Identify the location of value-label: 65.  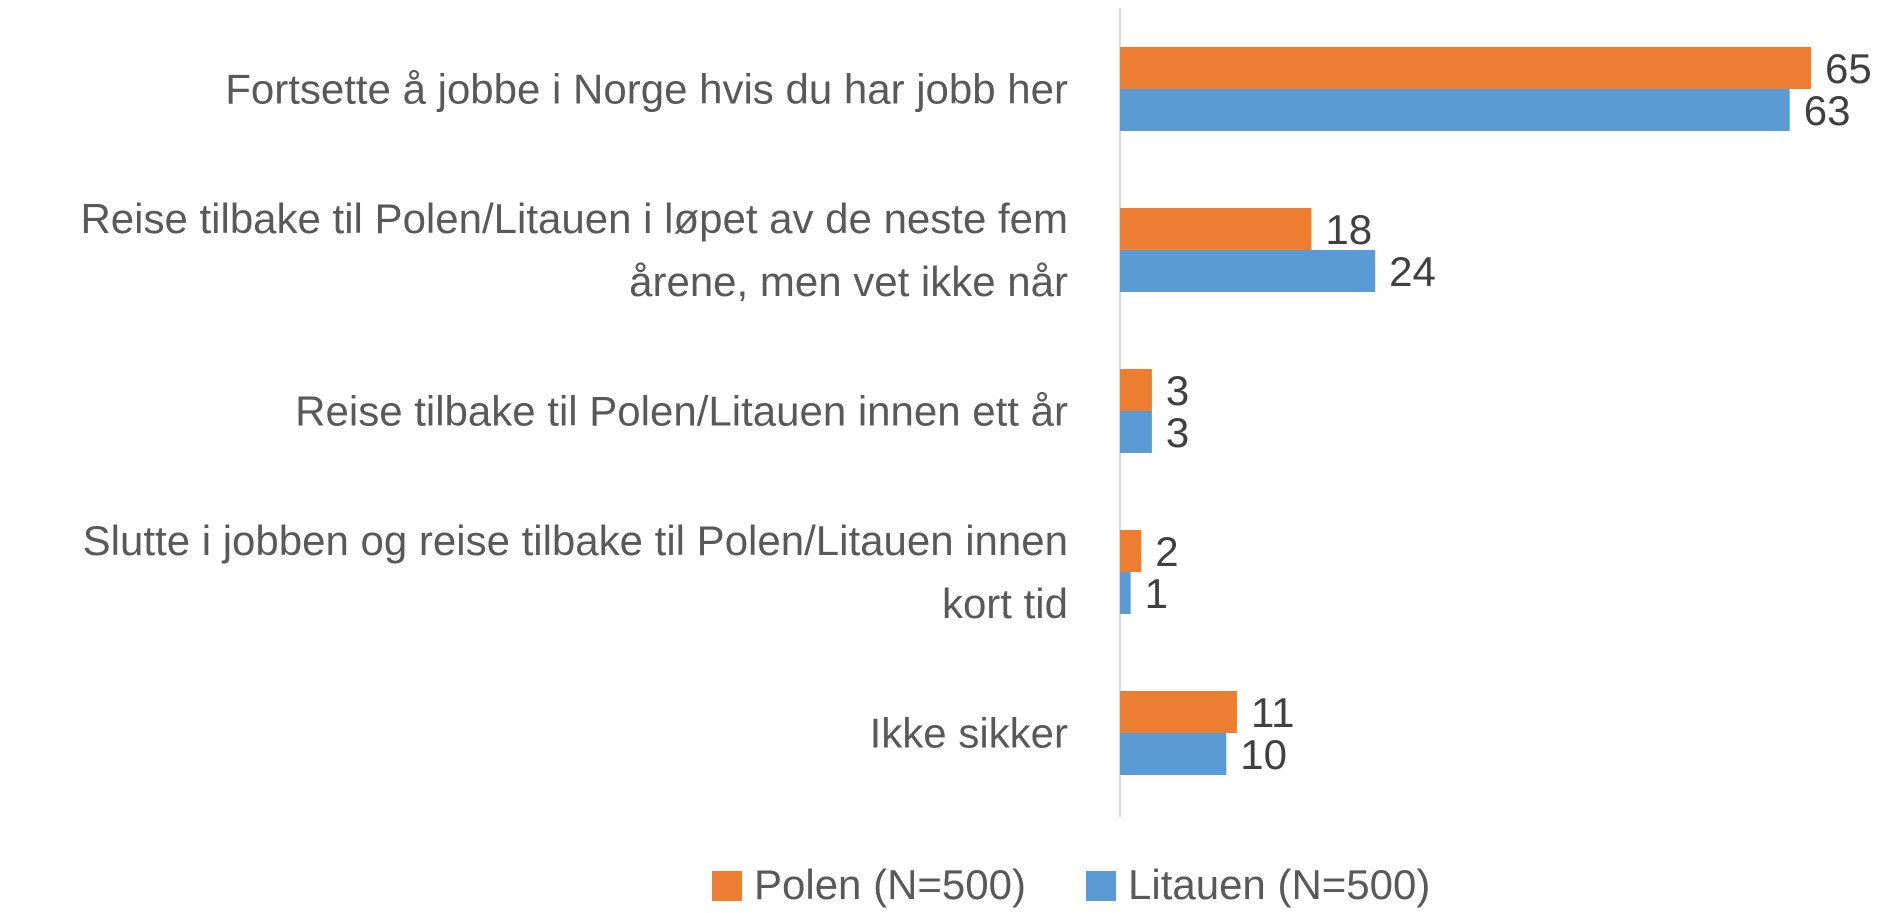
(1848, 68).